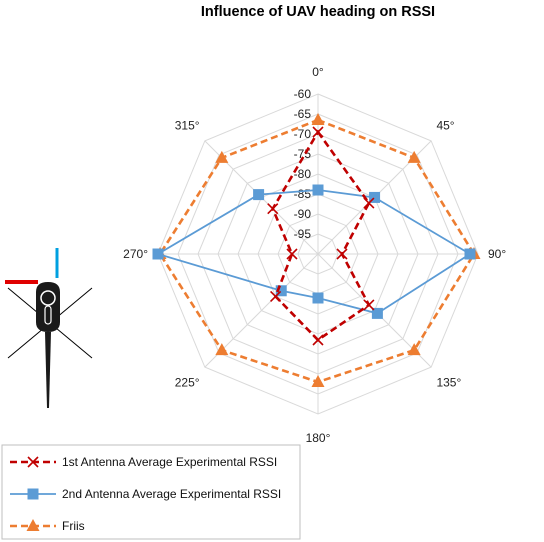  I want to click on uav-tail-boom, so click(48, 370).